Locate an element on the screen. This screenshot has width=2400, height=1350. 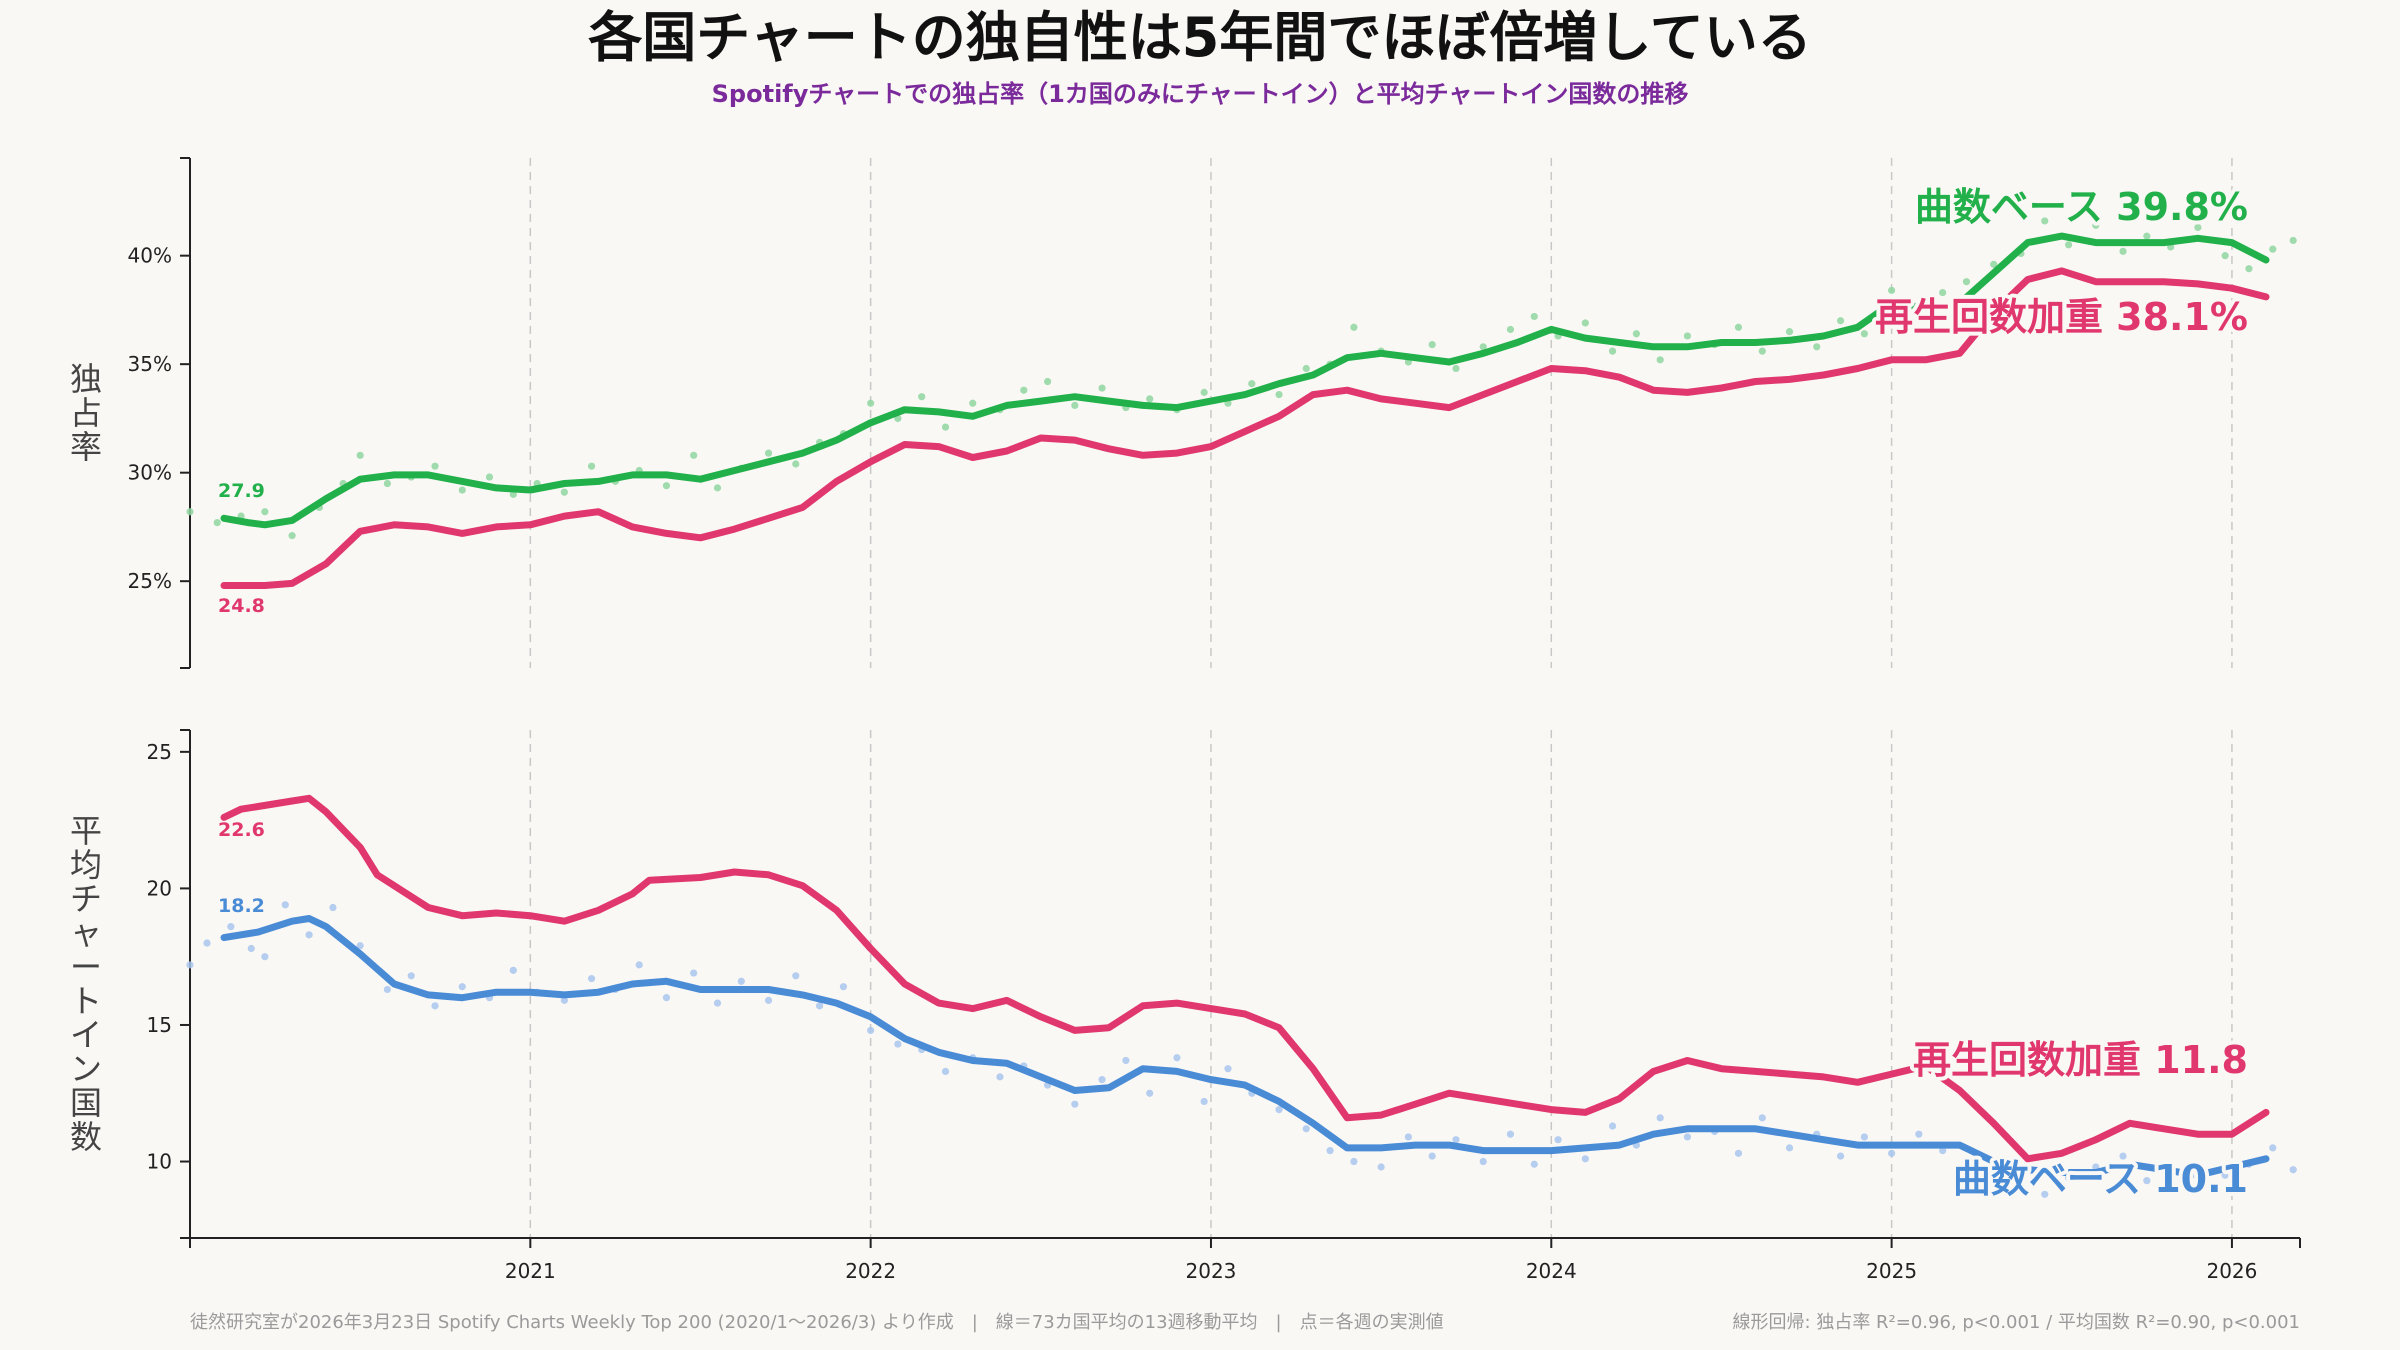
y-tick-label: 15 is located at coordinates (159, 1025).